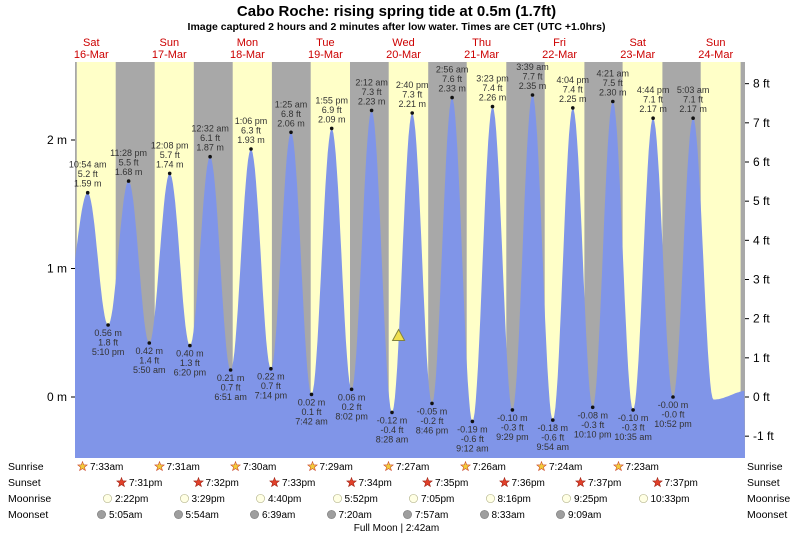 This screenshot has height=539, width=793. Describe the element at coordinates (132, 499) in the screenshot. I see `moonrise-time: 2:22pm` at that location.